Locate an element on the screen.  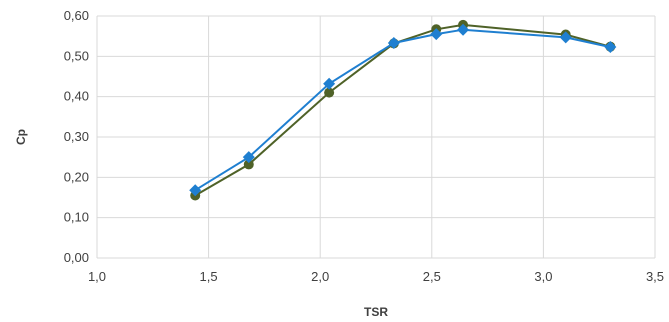
x-axis-title: TSR is located at coordinates (376, 312).